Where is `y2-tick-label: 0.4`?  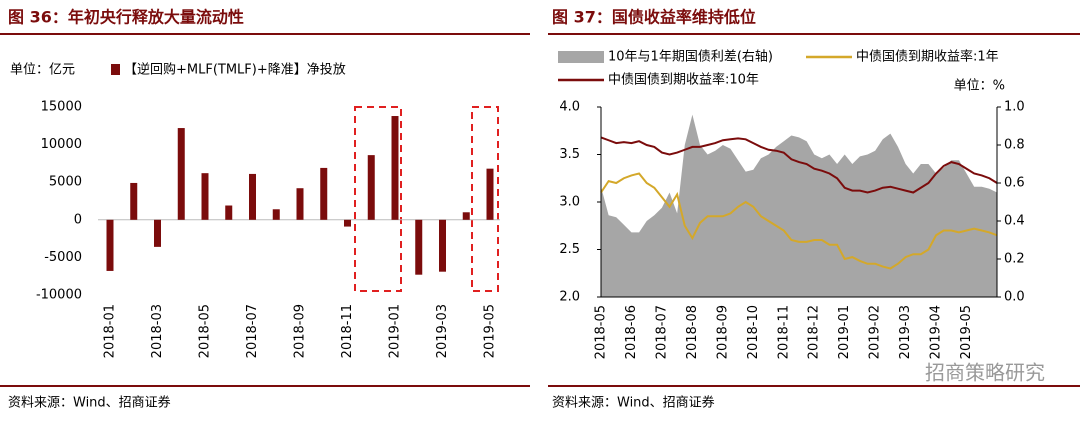 y2-tick-label: 0.4 is located at coordinates (1014, 221).